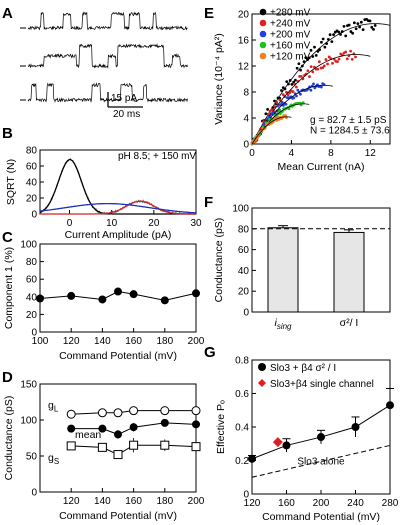 The width and height of the screenshot is (404, 525). Describe the element at coordinates (118, 356) in the screenshot. I see `x-axis-label: Command Potential (mV)` at that location.